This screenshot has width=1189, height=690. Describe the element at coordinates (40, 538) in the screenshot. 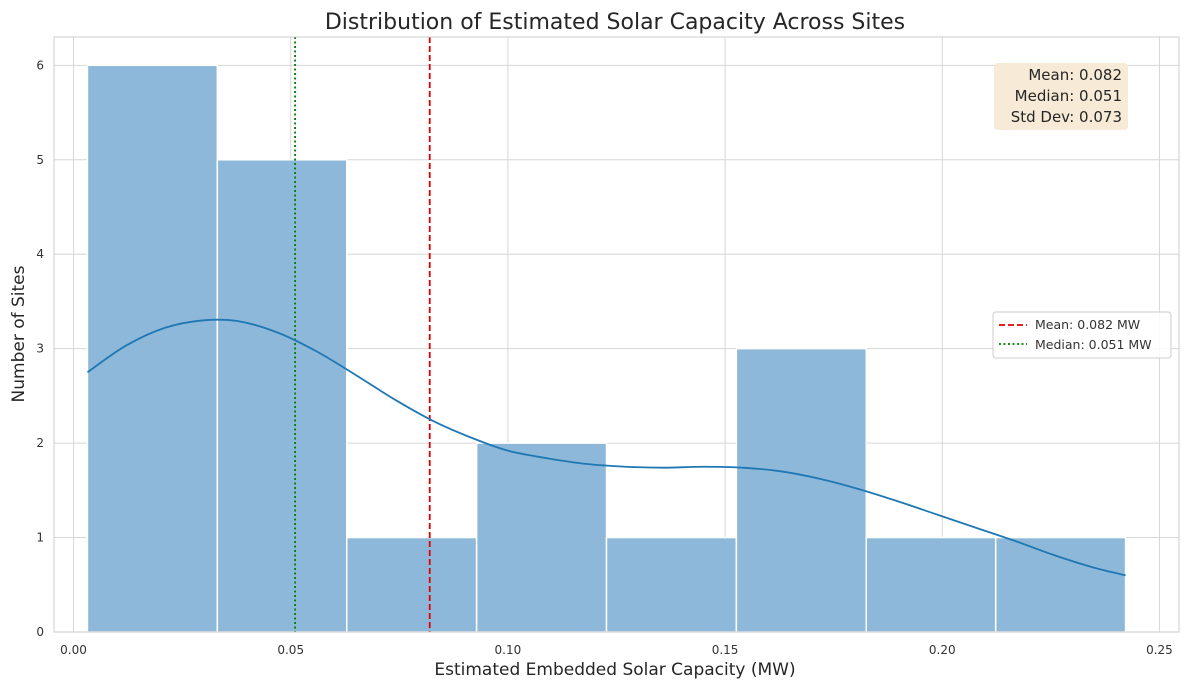

I see `y-tick-label: 1` at that location.